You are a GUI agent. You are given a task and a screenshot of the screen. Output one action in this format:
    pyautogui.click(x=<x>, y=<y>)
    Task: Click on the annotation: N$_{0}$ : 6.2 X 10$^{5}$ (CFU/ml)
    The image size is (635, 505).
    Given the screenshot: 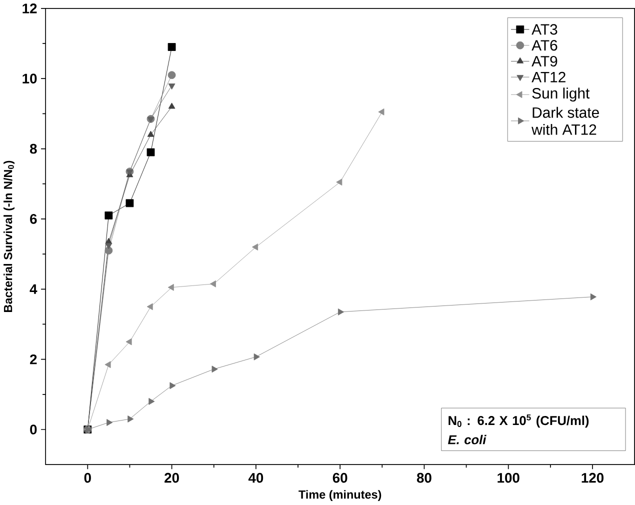 What is the action you would take?
    pyautogui.click(x=518, y=421)
    